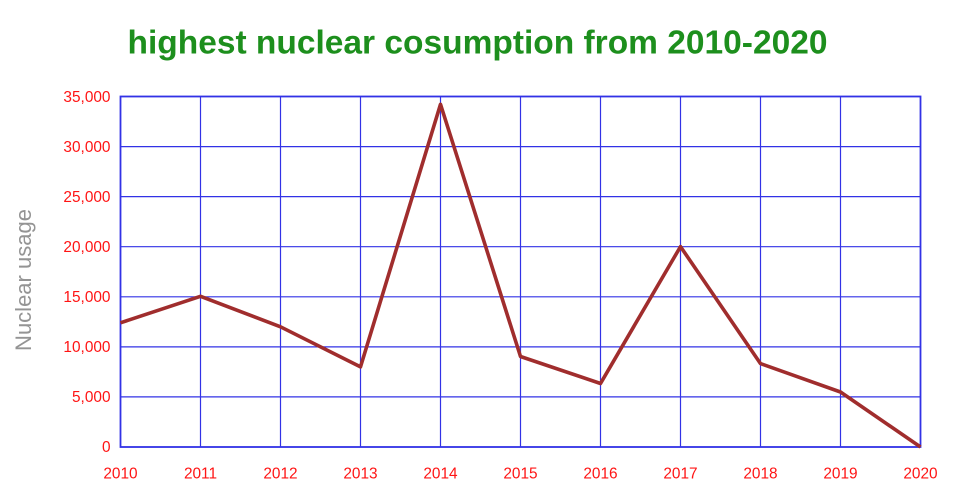 The image size is (960, 500). What do you see at coordinates (91, 397) in the screenshot?
I see `svg-text: 5,000` at bounding box center [91, 397].